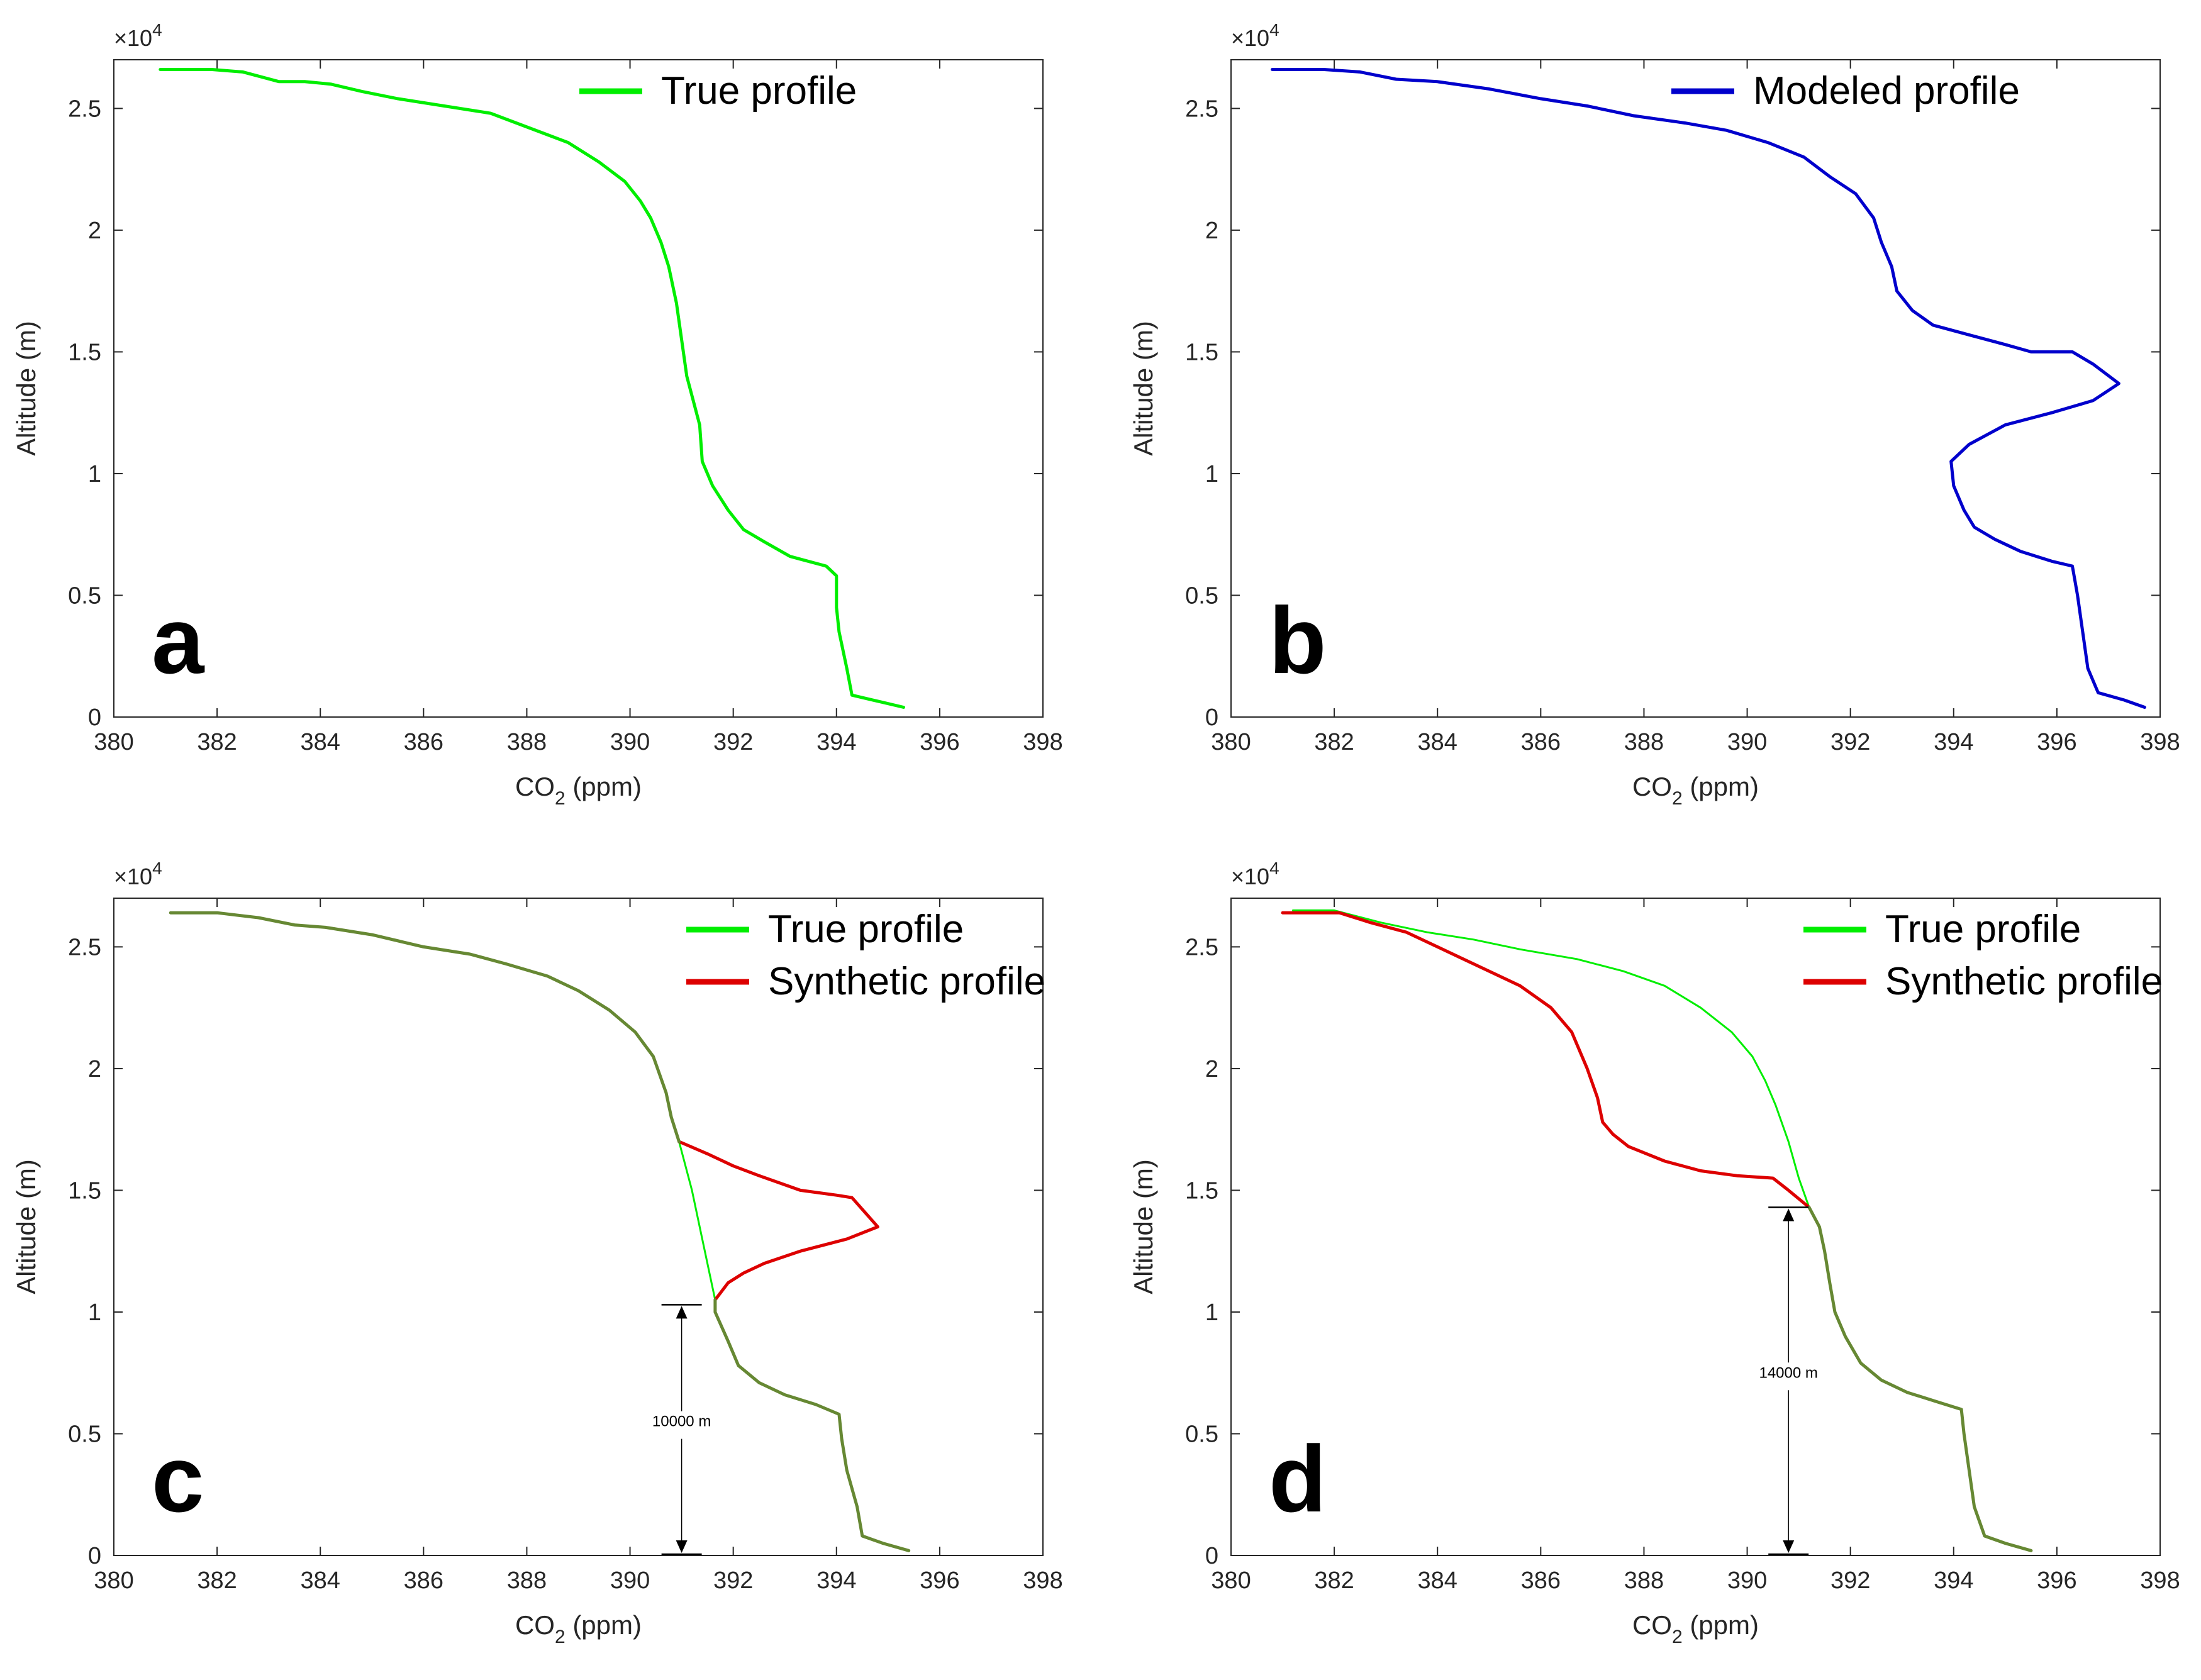 The height and width of the screenshot is (1680, 2201). Describe the element at coordinates (681, 1421) in the screenshot. I see `annotation-label: 10000 m` at that location.